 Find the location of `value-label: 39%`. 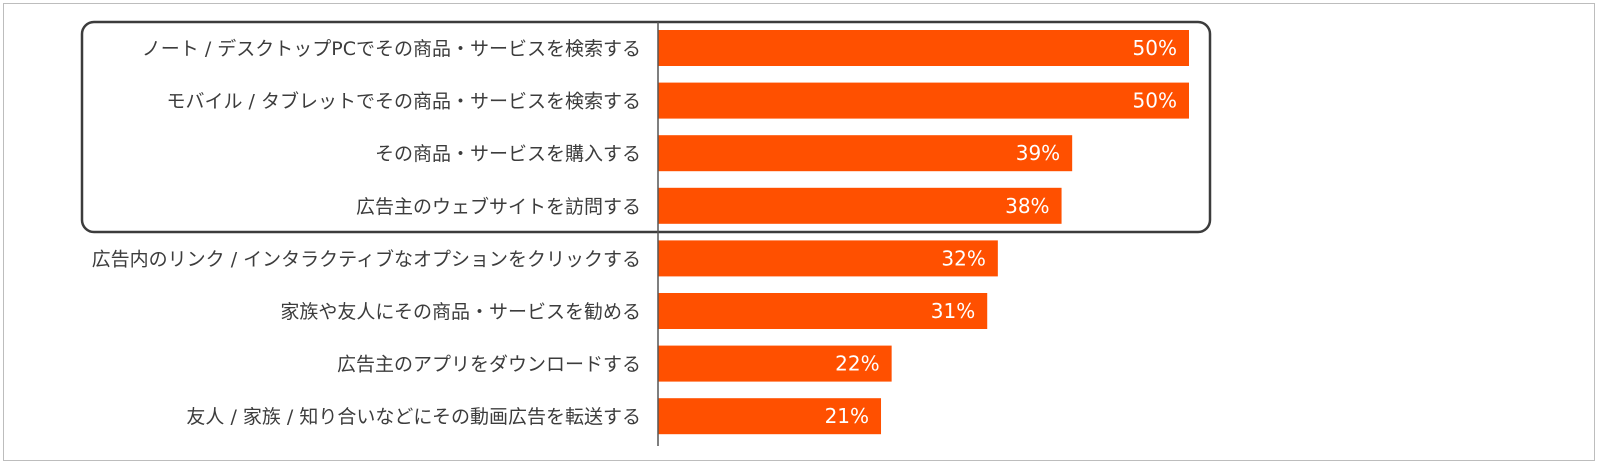

value-label: 39% is located at coordinates (1038, 153).